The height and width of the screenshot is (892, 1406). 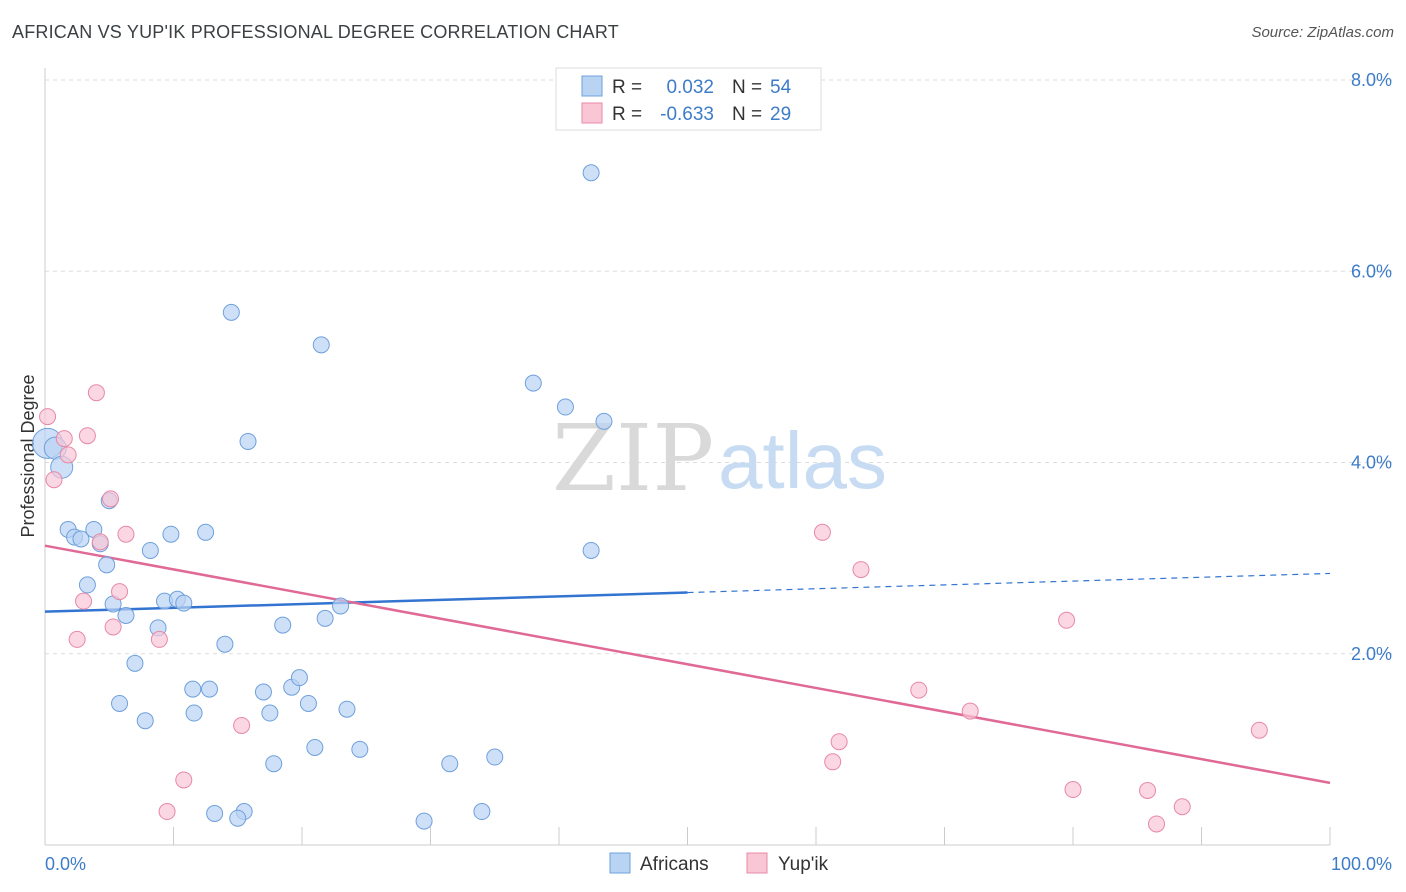 What do you see at coordinates (1361, 864) in the screenshot?
I see `x-tick-label: 100.0%` at bounding box center [1361, 864].